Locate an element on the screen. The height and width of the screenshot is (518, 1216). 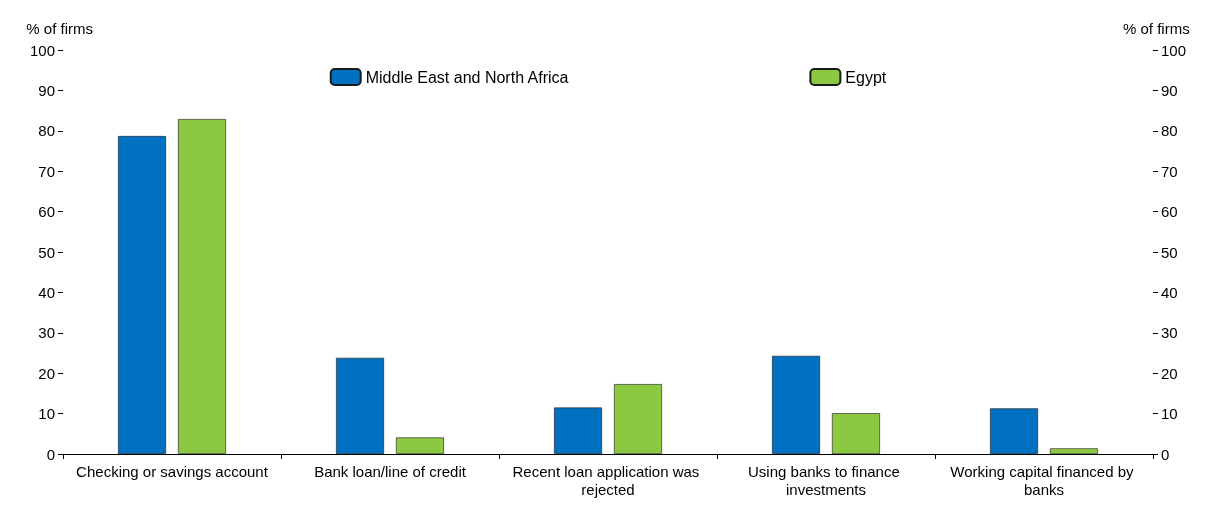
x-tick-label: Checking or savings account is located at coordinates (172, 471).